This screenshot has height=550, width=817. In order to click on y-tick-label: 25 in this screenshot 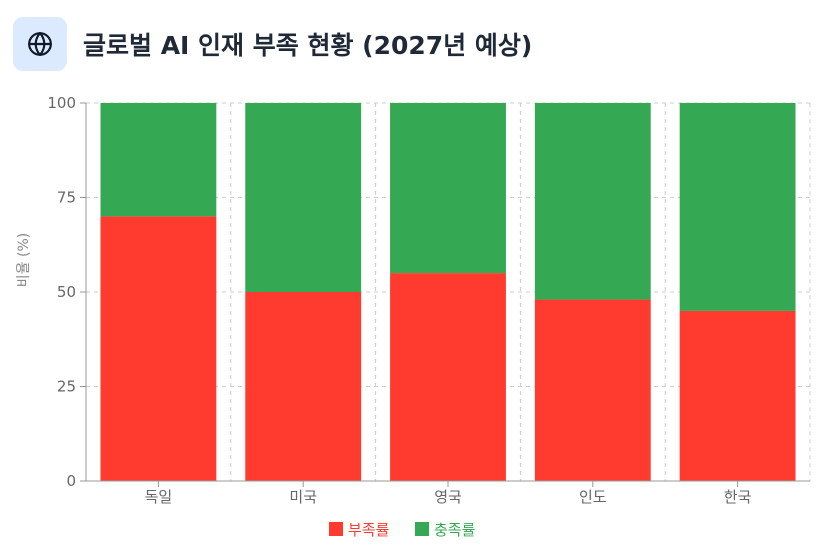, I will do `click(66, 387)`.